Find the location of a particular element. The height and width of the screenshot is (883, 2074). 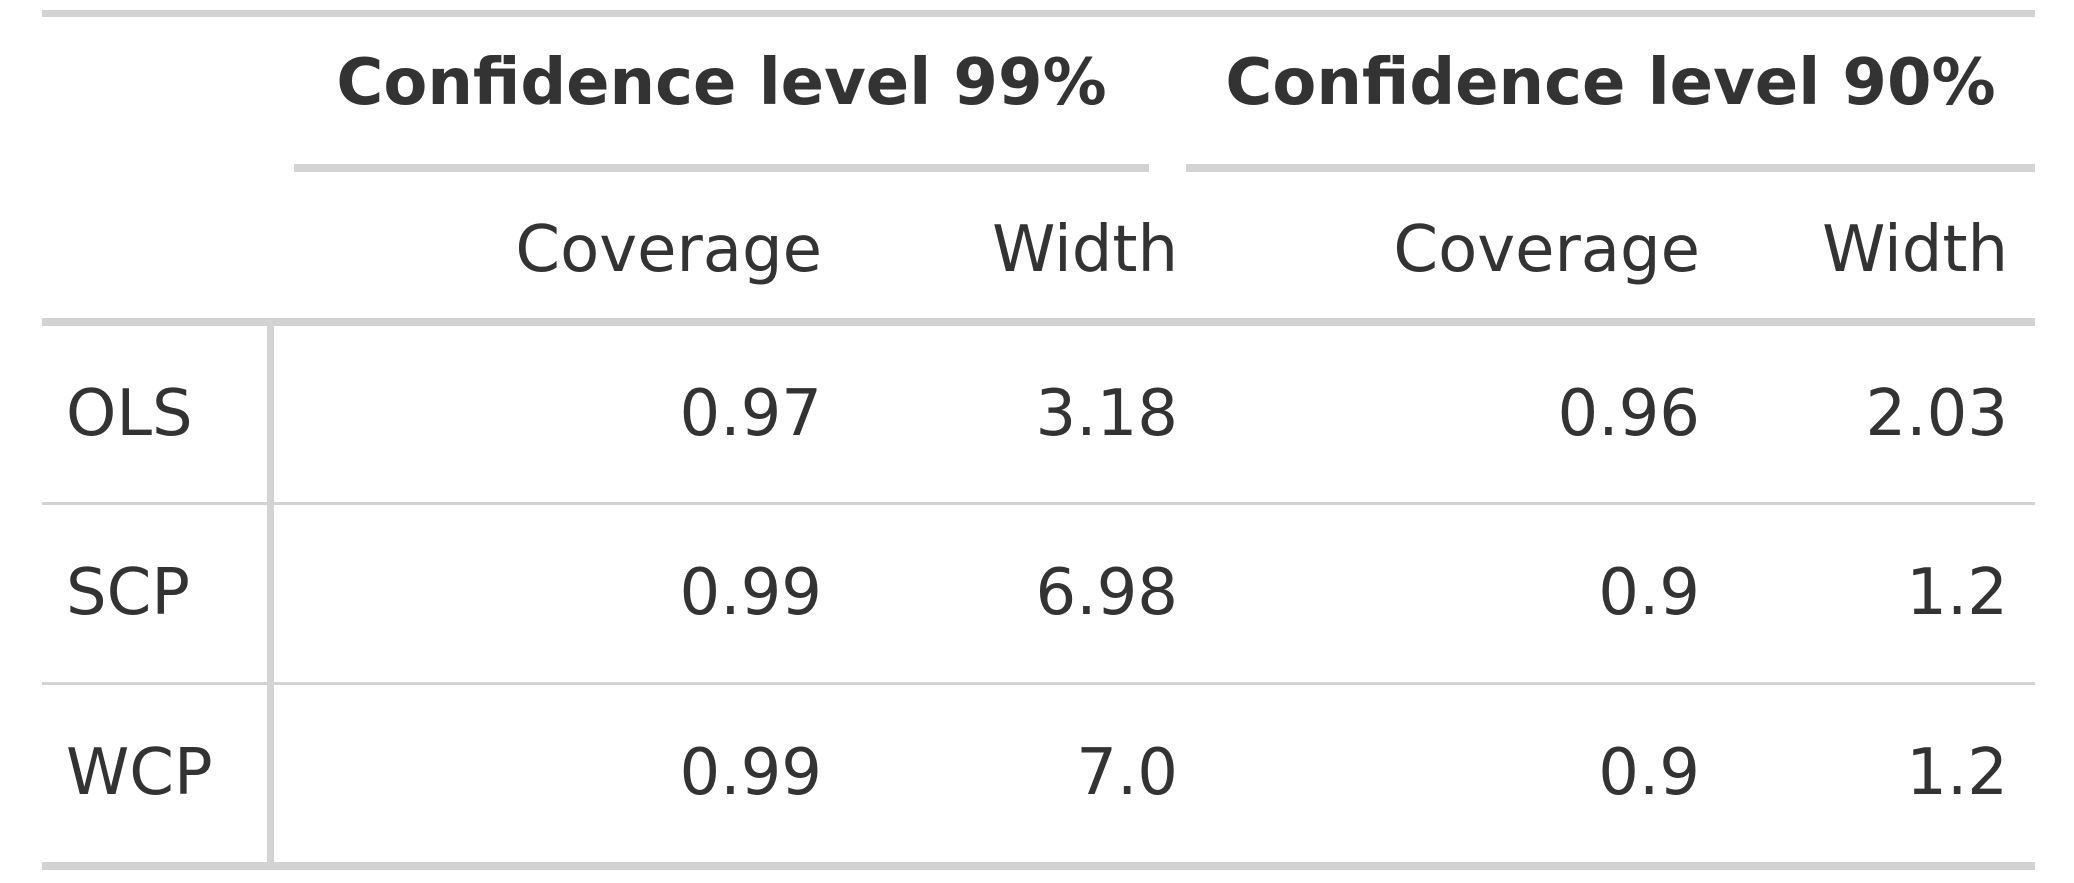

spanner-confidence-99: Confidence level 99% is located at coordinates (721, 83).